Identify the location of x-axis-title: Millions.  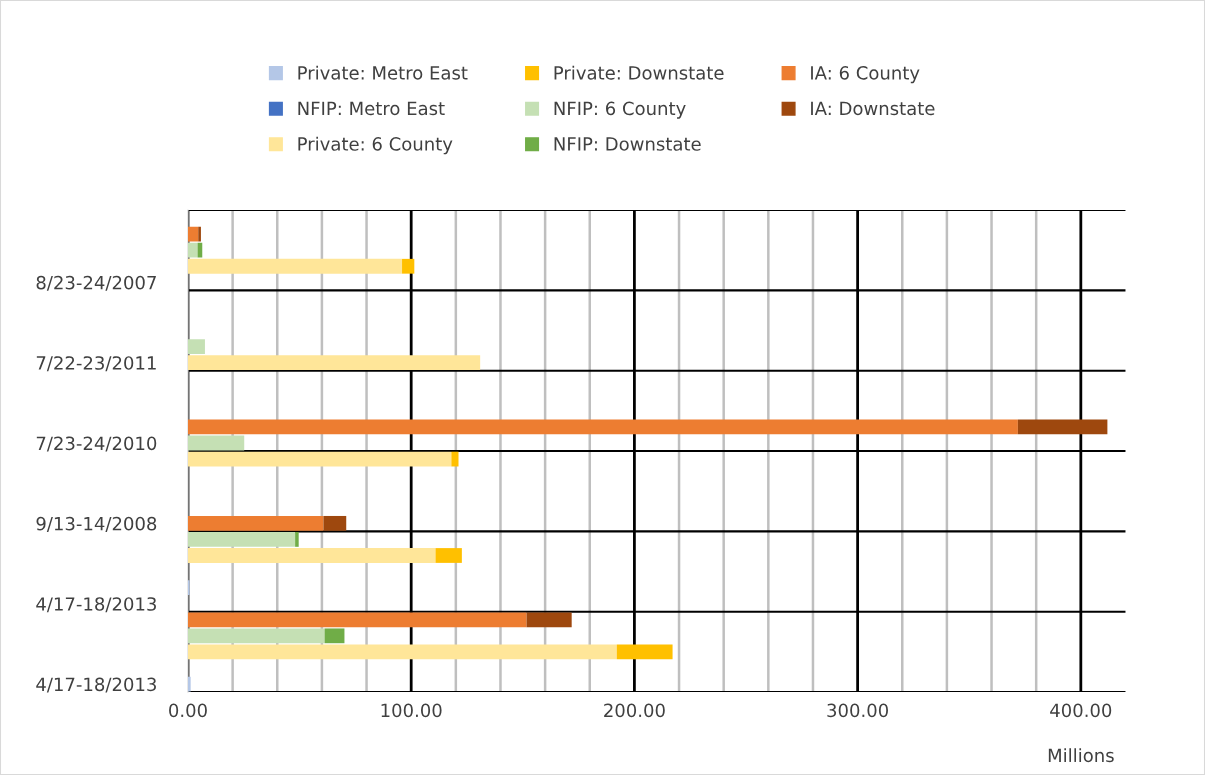
(1081, 755).